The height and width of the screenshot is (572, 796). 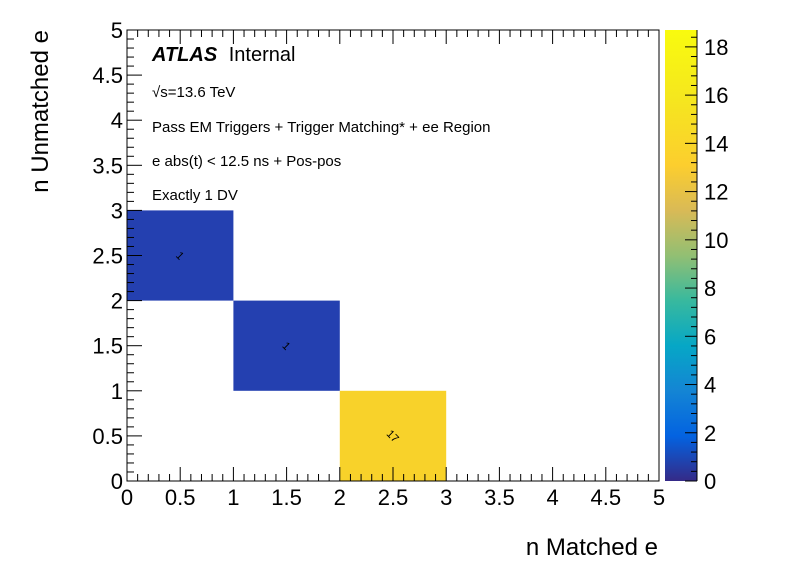 I want to click on y-tick-label: 4.5, so click(x=107, y=75).